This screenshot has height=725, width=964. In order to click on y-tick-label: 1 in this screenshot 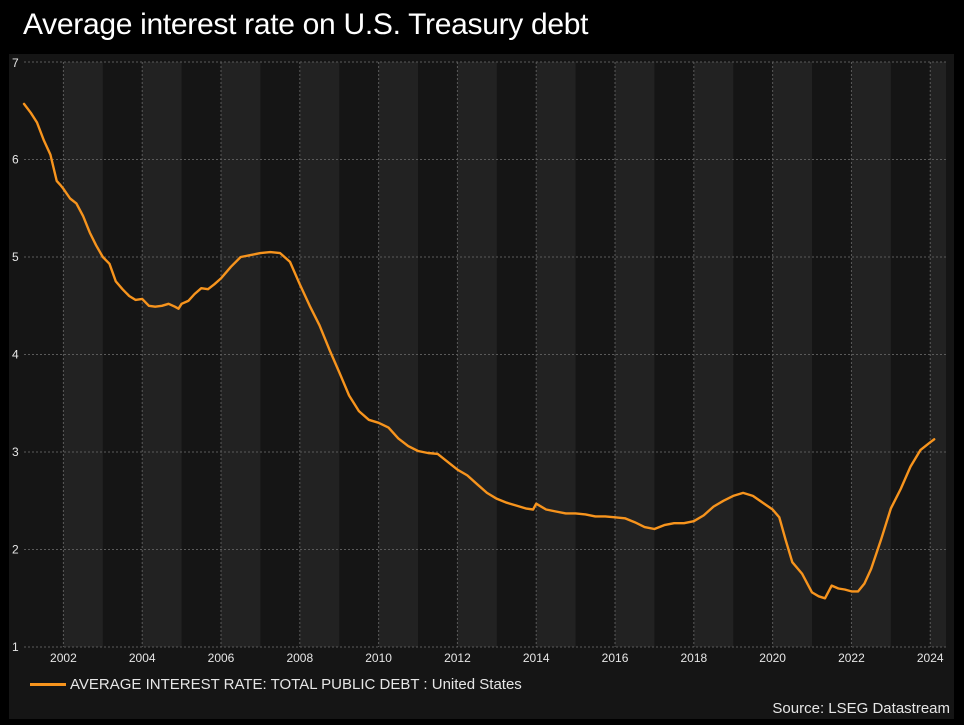, I will do `click(15, 647)`.